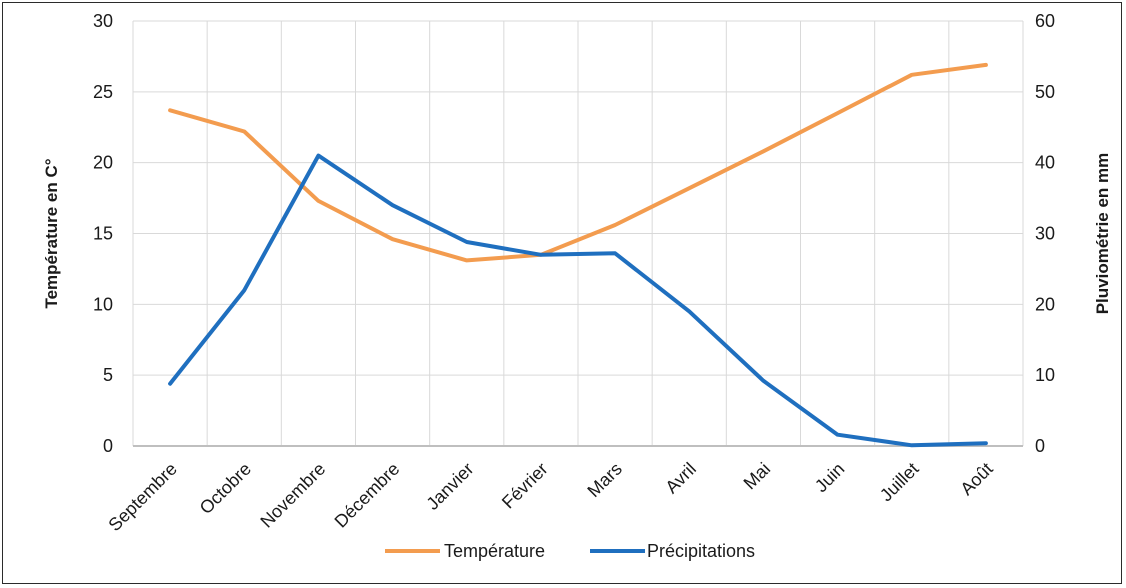 The width and height of the screenshot is (1126, 588). I want to click on legend: Température Précipitations, so click(570, 551).